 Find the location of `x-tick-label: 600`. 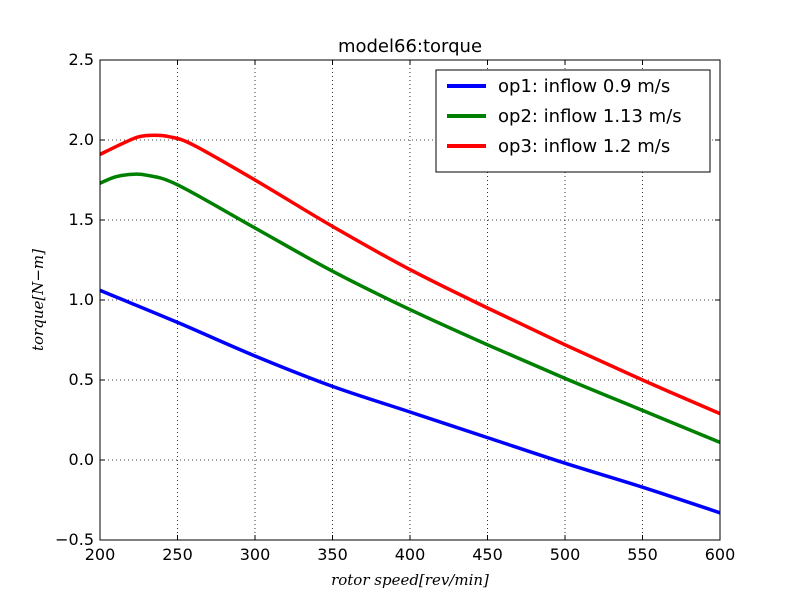

x-tick-label: 600 is located at coordinates (720, 554).